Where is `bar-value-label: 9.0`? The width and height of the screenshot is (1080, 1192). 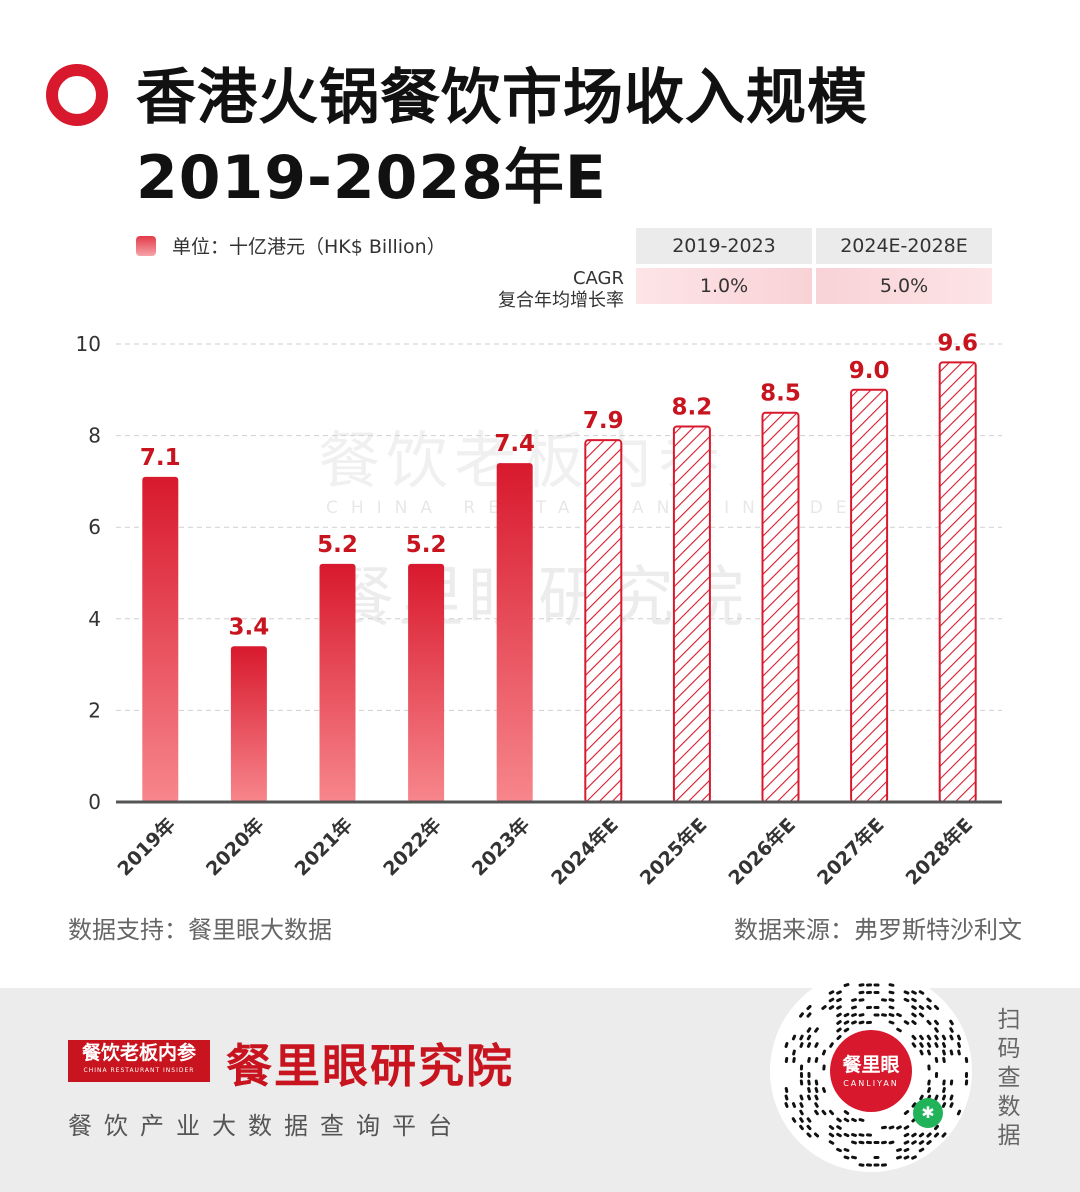 bar-value-label: 9.0 is located at coordinates (869, 371).